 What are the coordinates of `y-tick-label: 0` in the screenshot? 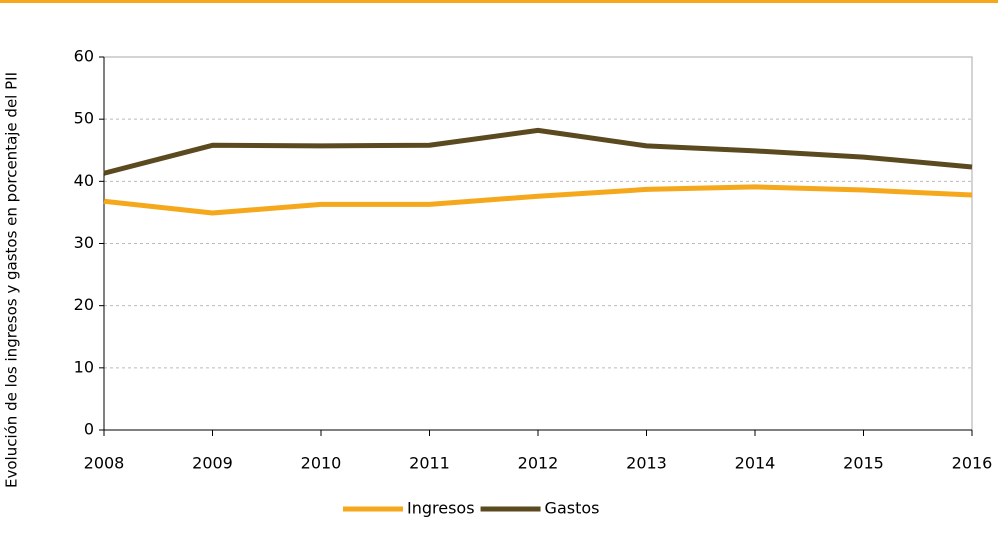 It's located at (89, 429).